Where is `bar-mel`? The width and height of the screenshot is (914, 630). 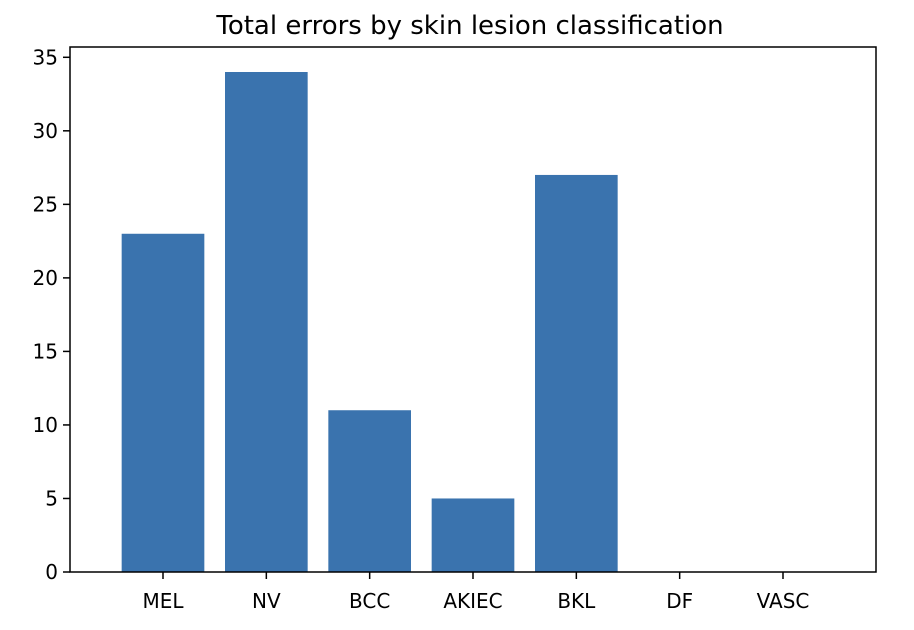 bar-mel is located at coordinates (163, 402).